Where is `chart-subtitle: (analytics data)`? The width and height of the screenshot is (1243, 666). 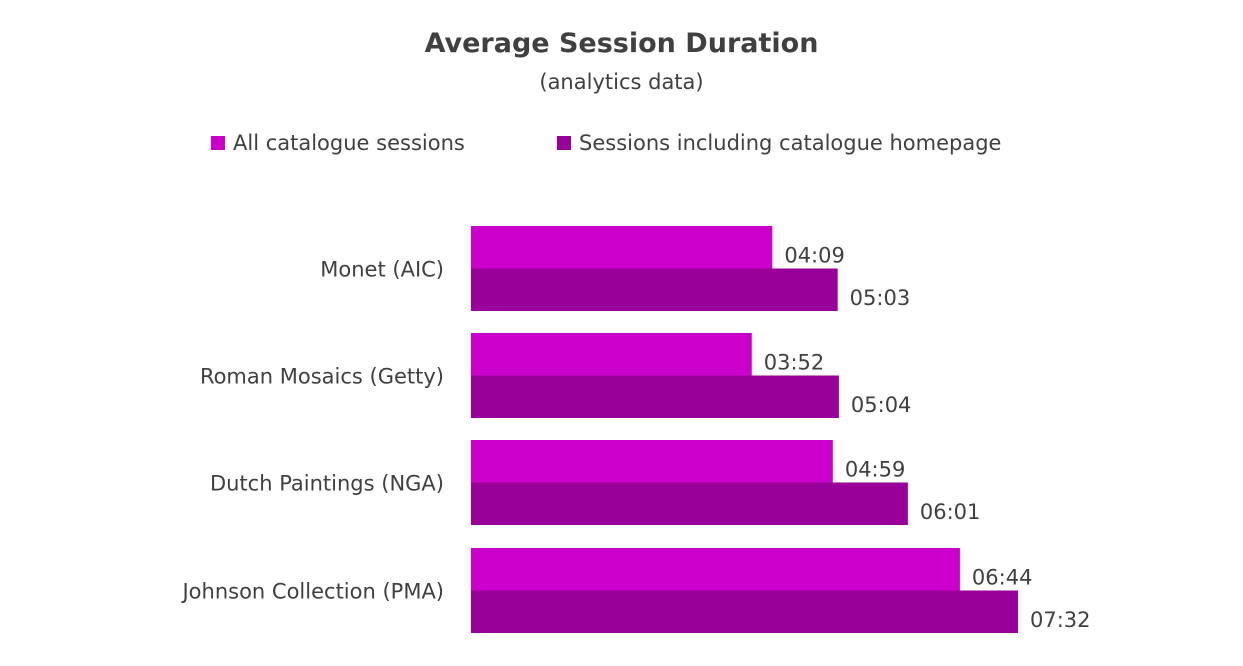 chart-subtitle: (analytics data) is located at coordinates (621, 82).